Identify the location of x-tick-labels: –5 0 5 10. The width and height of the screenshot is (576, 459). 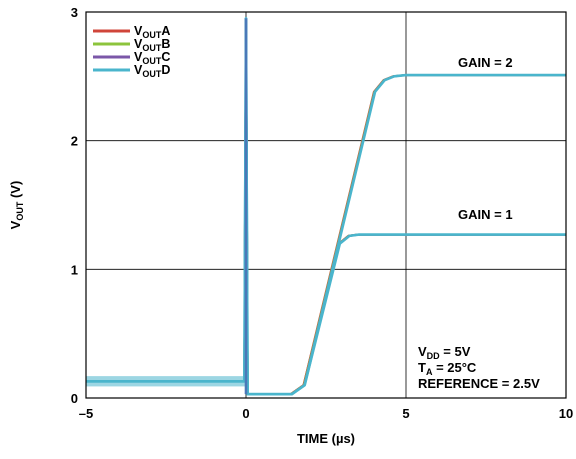
(326, 413).